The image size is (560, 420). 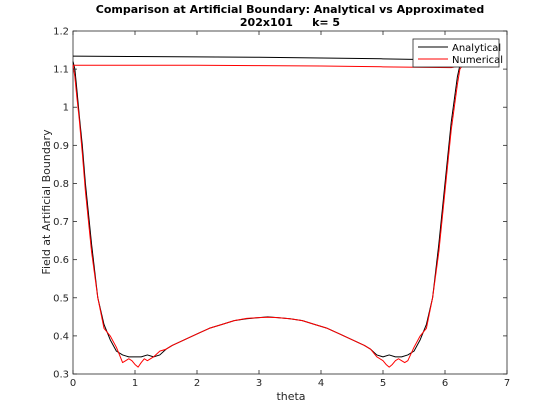 What do you see at coordinates (445, 383) in the screenshot?
I see `x-tick-label: 6` at bounding box center [445, 383].